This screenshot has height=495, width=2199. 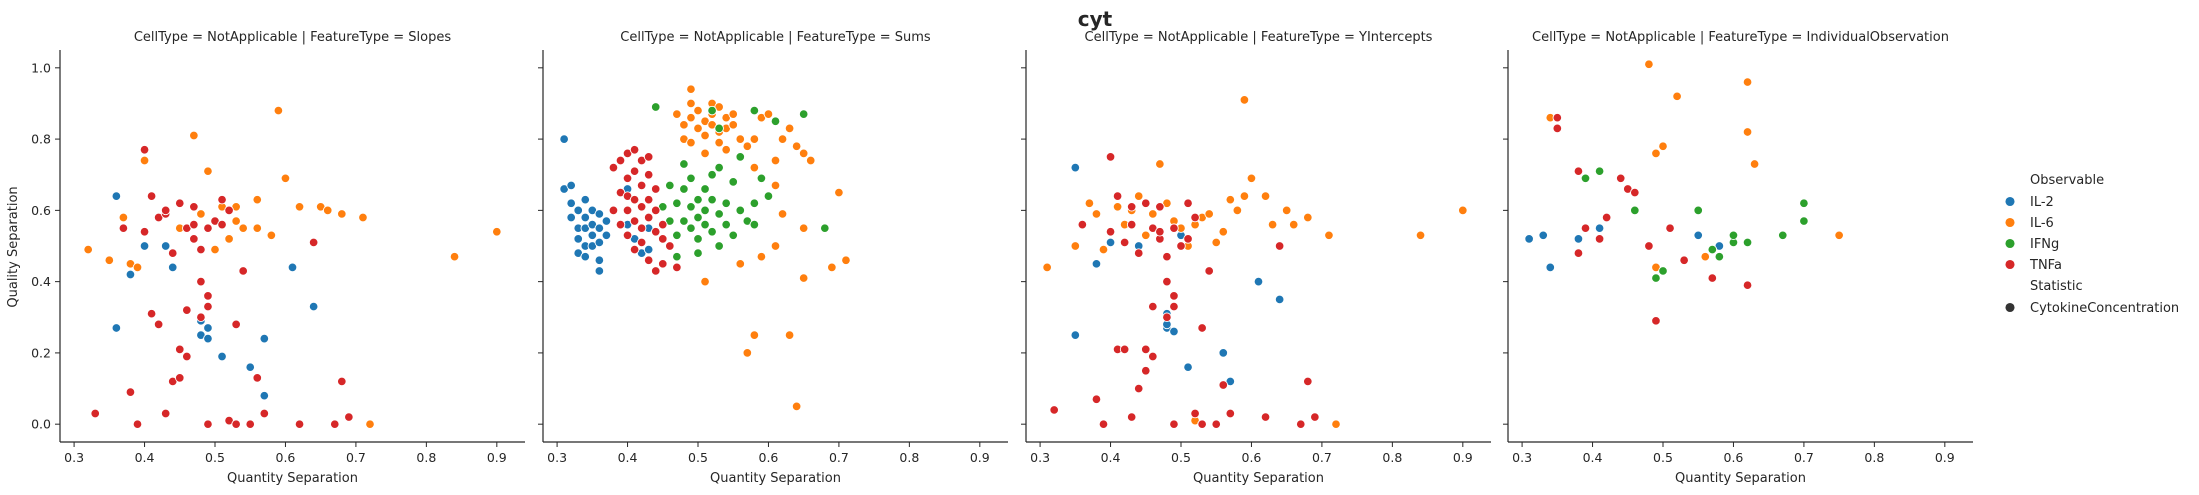 What do you see at coordinates (41, 424) in the screenshot?
I see `y-tick-label: 0.0` at bounding box center [41, 424].